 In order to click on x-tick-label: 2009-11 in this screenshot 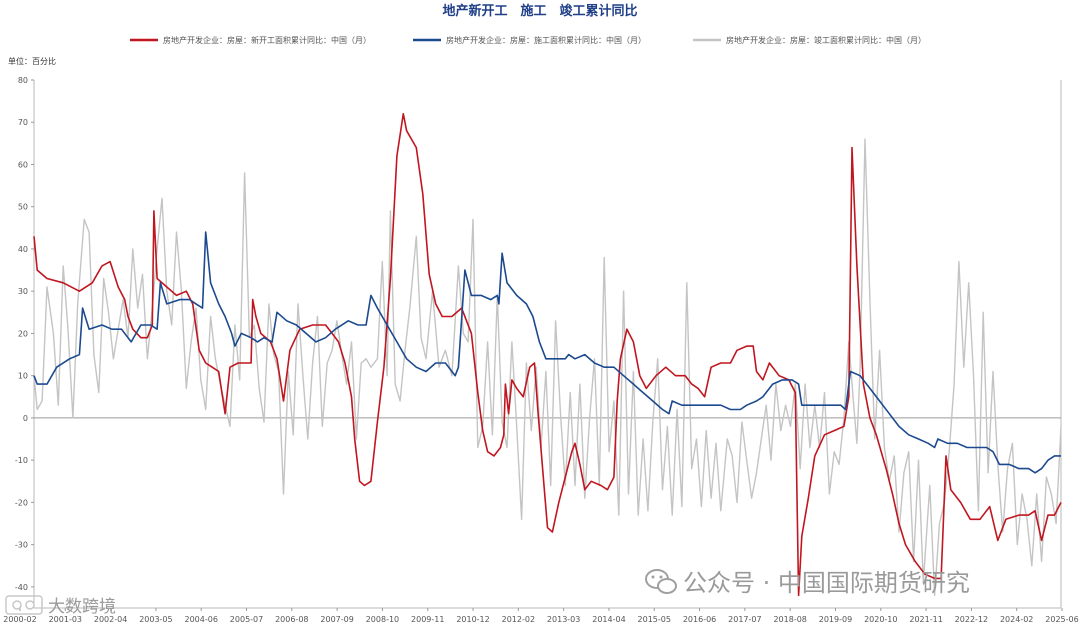, I will do `click(427, 619)`.